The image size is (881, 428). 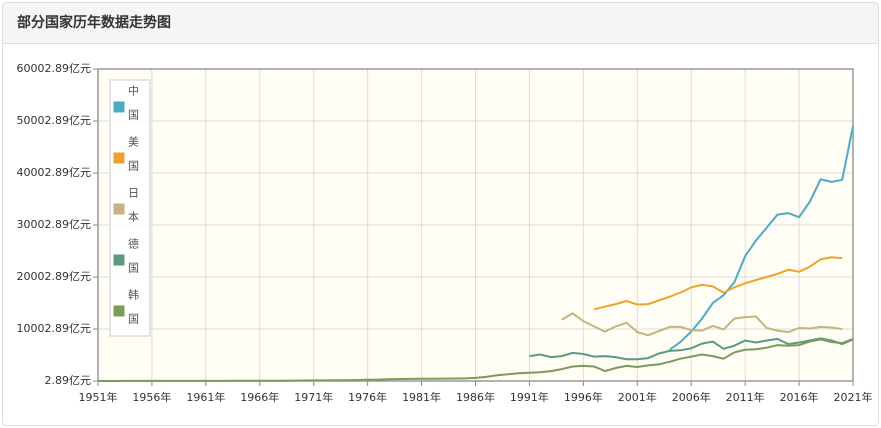 I want to click on y-tick-label: 10002.89亿元, so click(x=54, y=328).